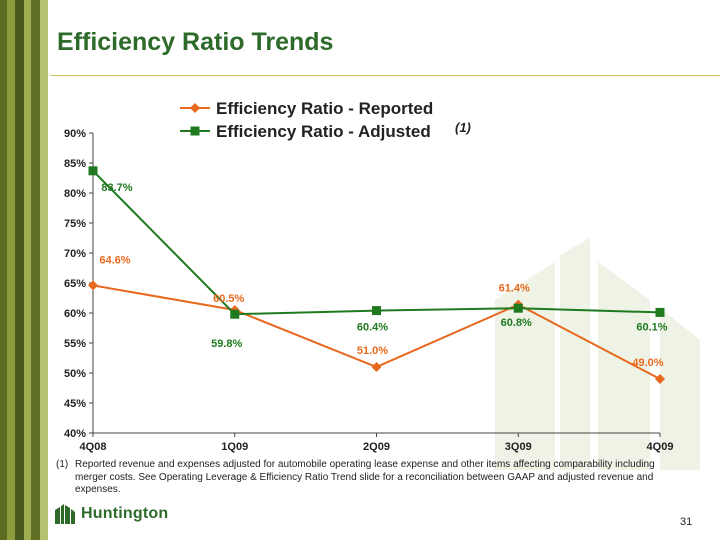  What do you see at coordinates (514, 289) in the screenshot?
I see `data-label-reported: 61.4%` at bounding box center [514, 289].